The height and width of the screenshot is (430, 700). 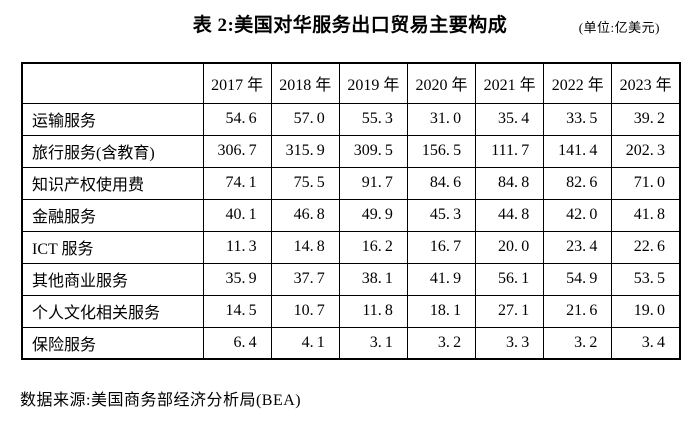 What do you see at coordinates (646, 183) in the screenshot?
I see `value-cell: 71. 0` at bounding box center [646, 183].